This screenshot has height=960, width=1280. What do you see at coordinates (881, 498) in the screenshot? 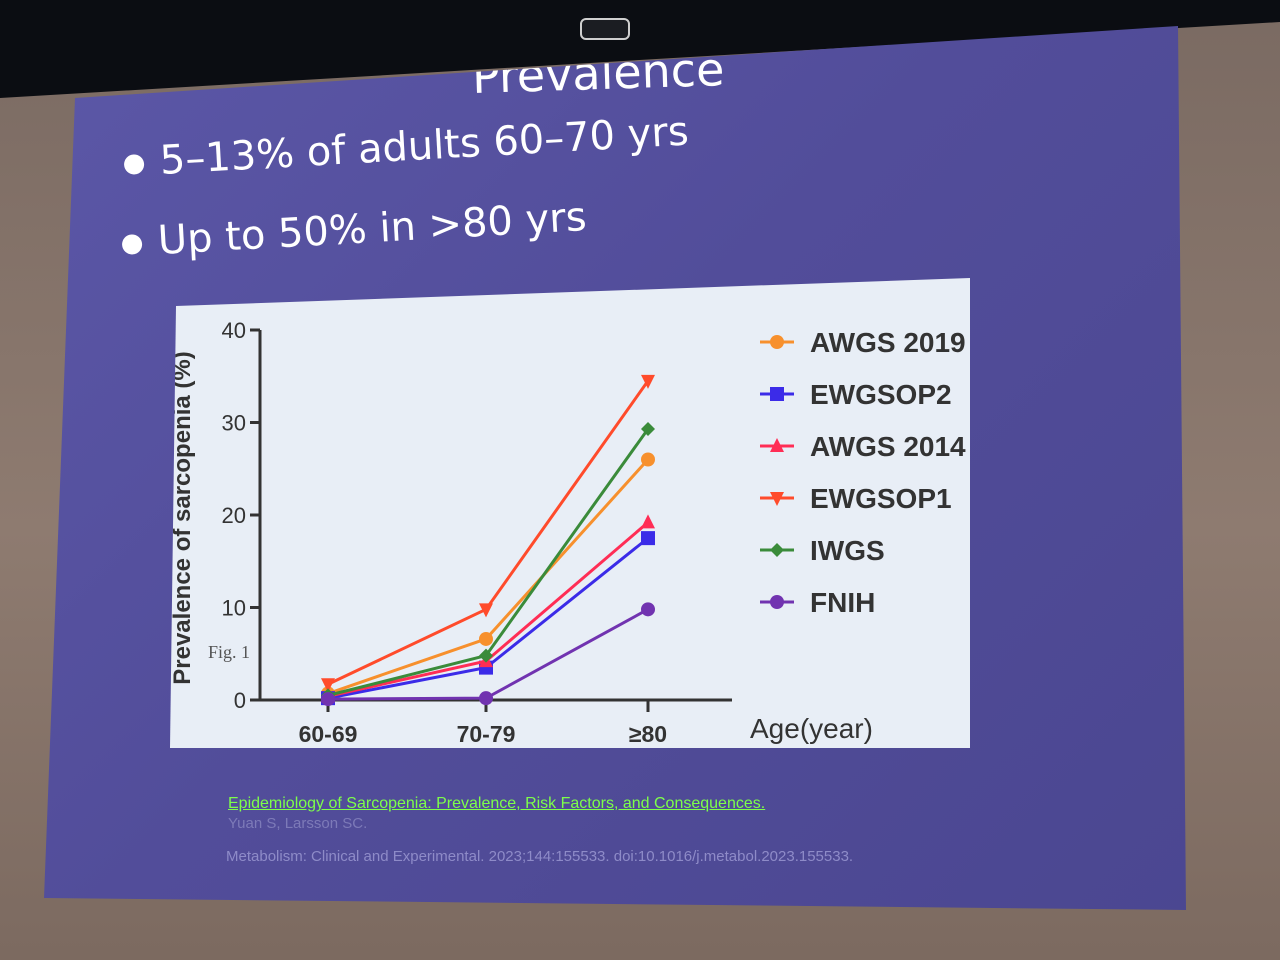
I see `legend-label: EWGSOP1` at bounding box center [881, 498].